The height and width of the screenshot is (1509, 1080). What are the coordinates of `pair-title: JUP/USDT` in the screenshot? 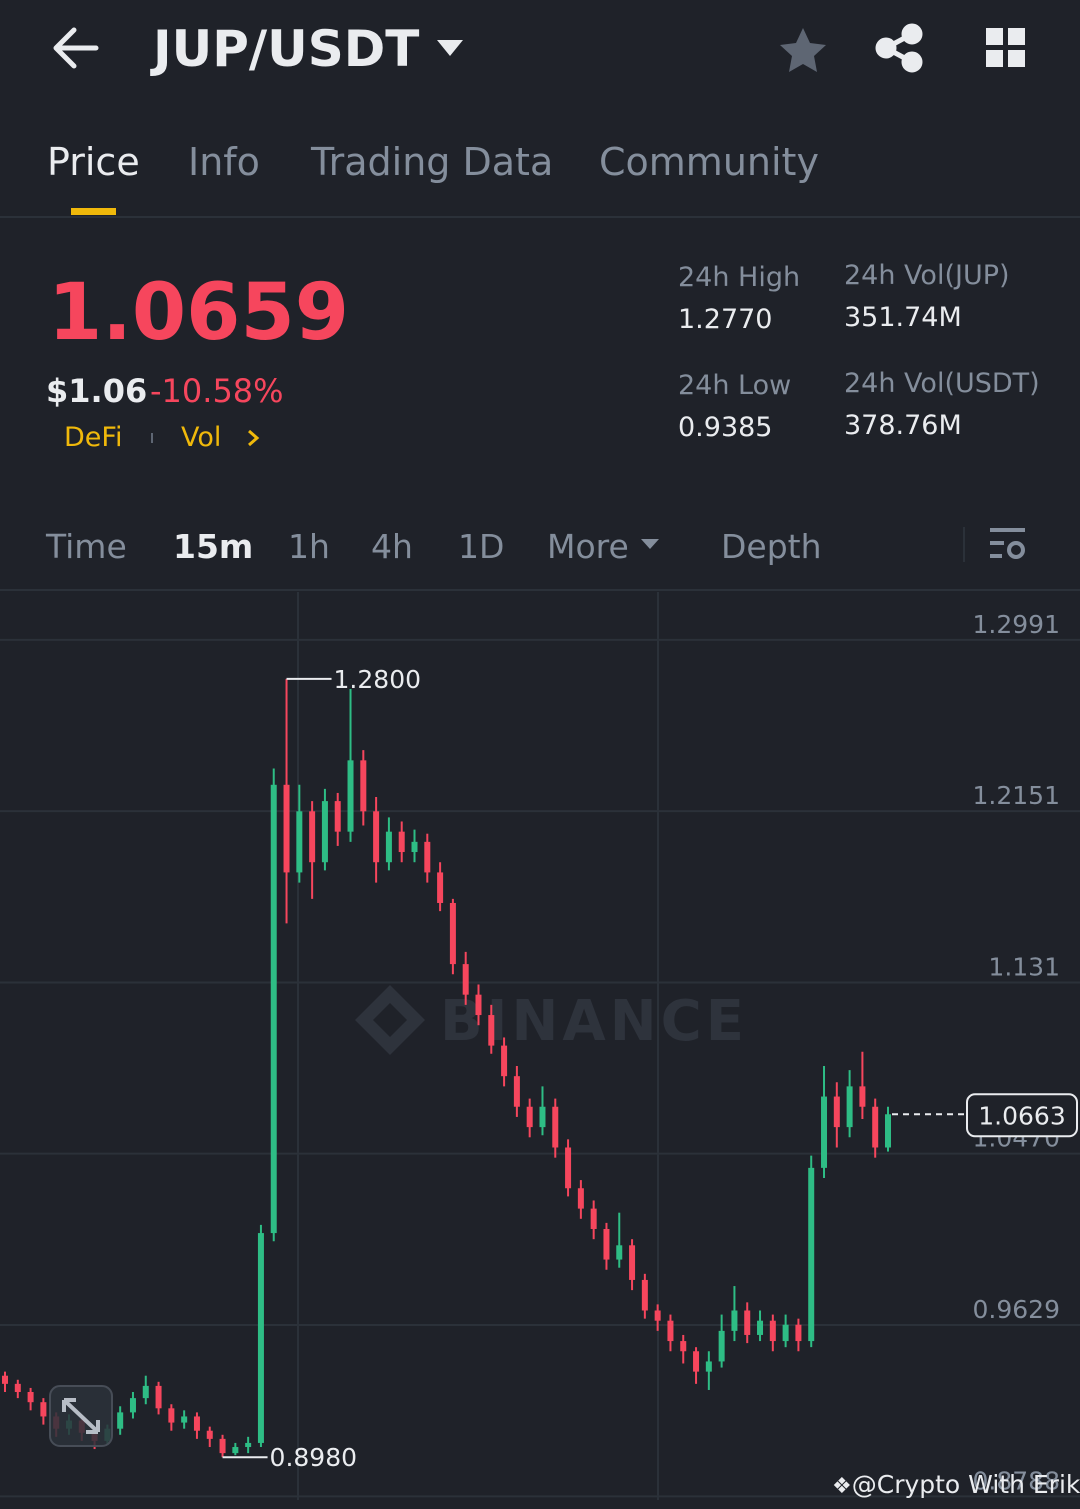 It's located at (286, 49).